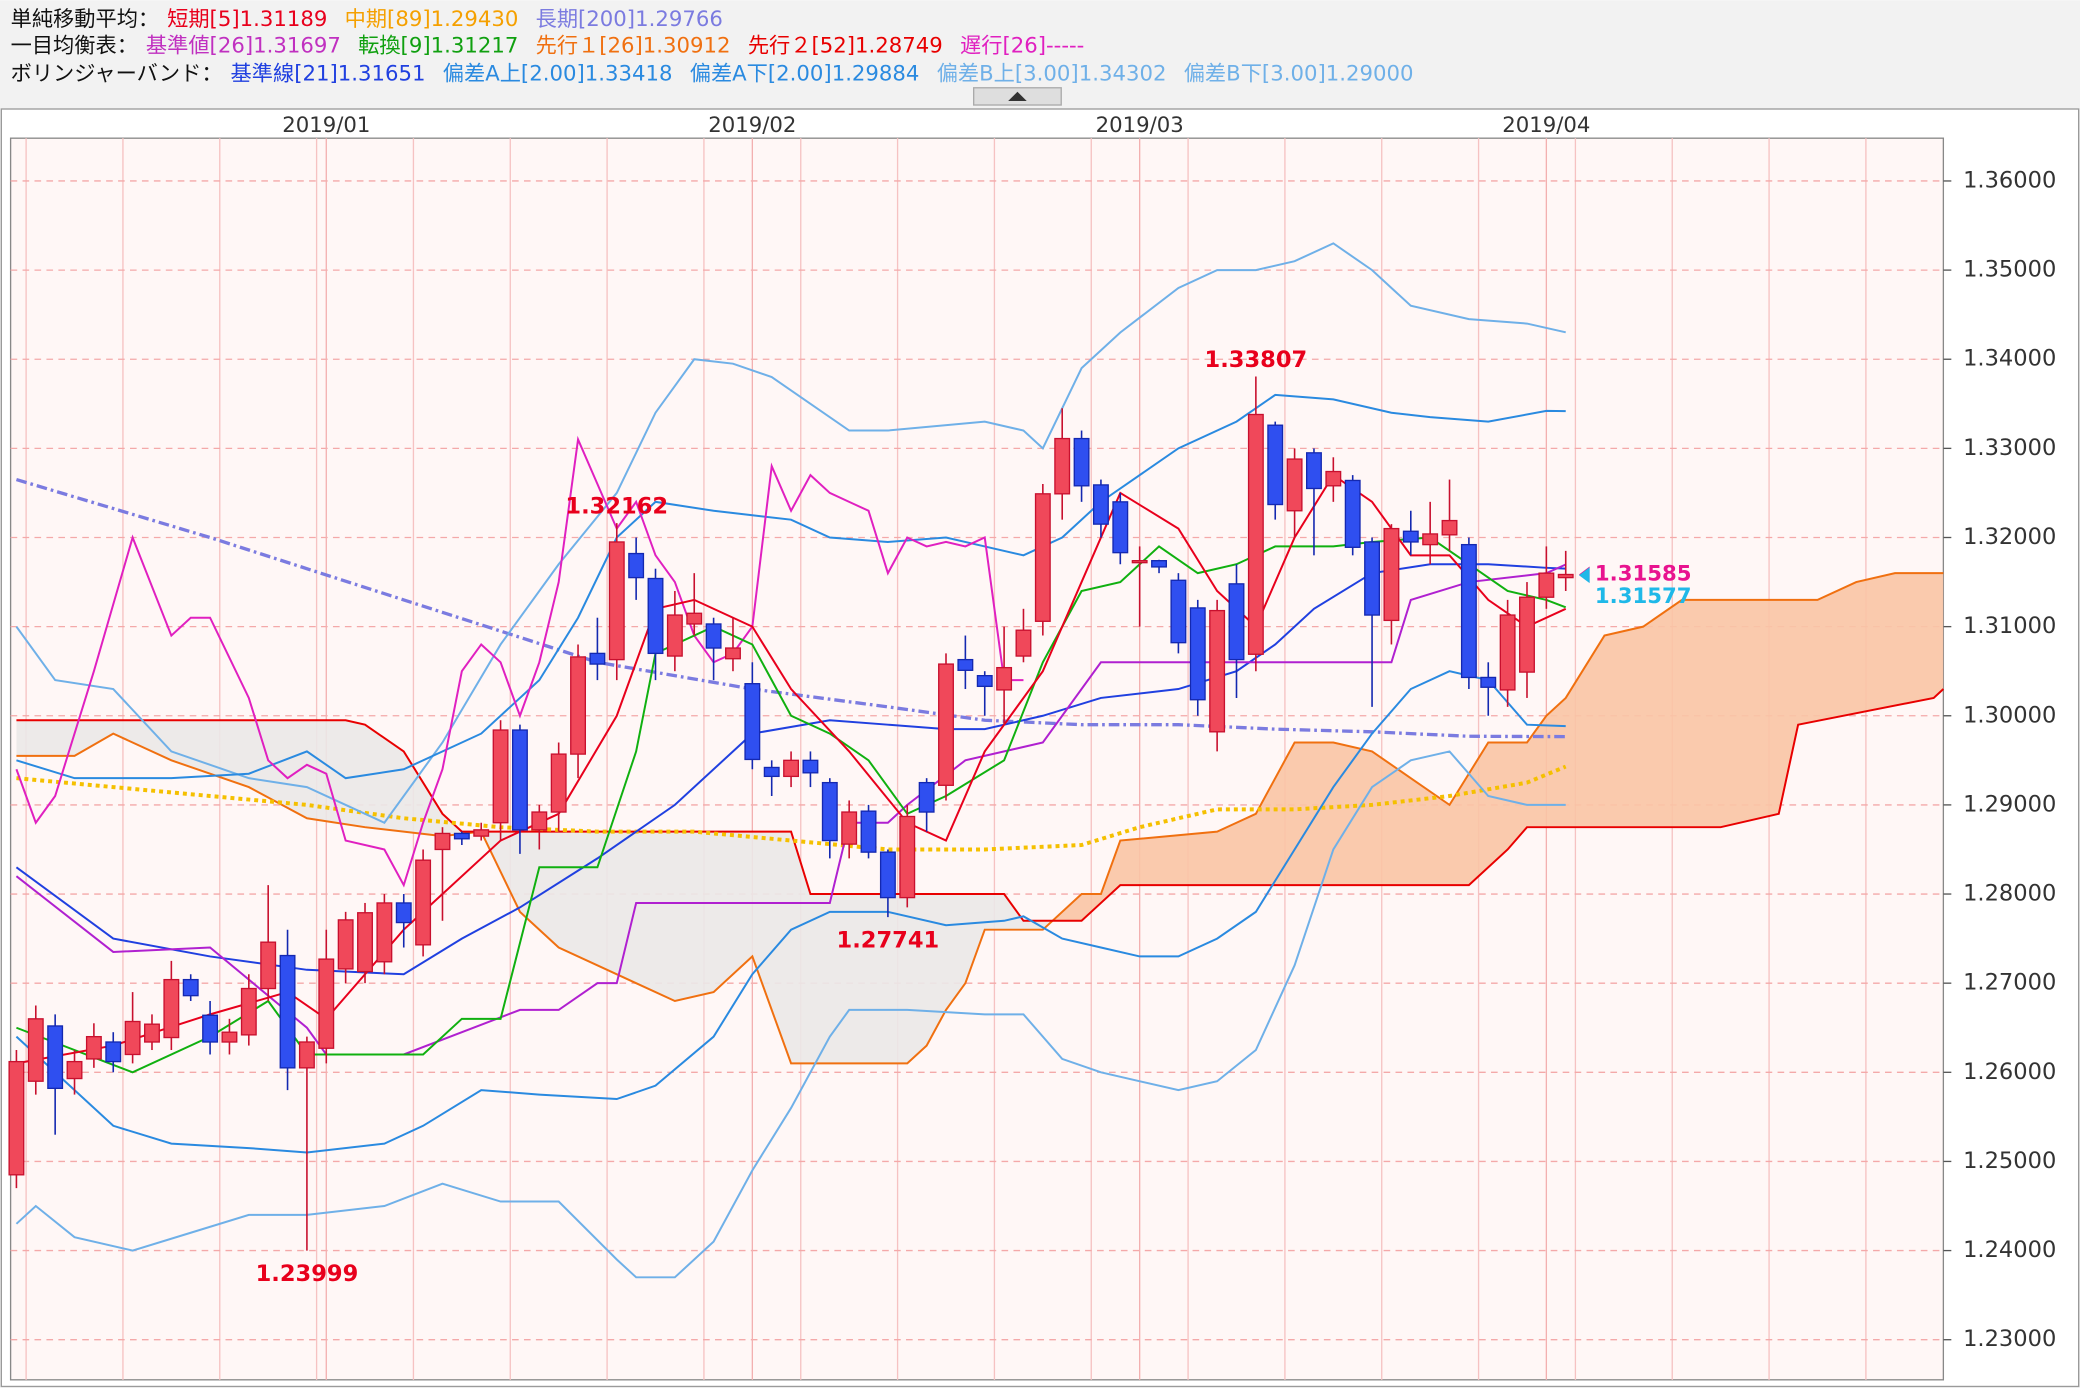  Describe the element at coordinates (2009, 448) in the screenshot. I see `y-tick-label: 1.33000` at that location.